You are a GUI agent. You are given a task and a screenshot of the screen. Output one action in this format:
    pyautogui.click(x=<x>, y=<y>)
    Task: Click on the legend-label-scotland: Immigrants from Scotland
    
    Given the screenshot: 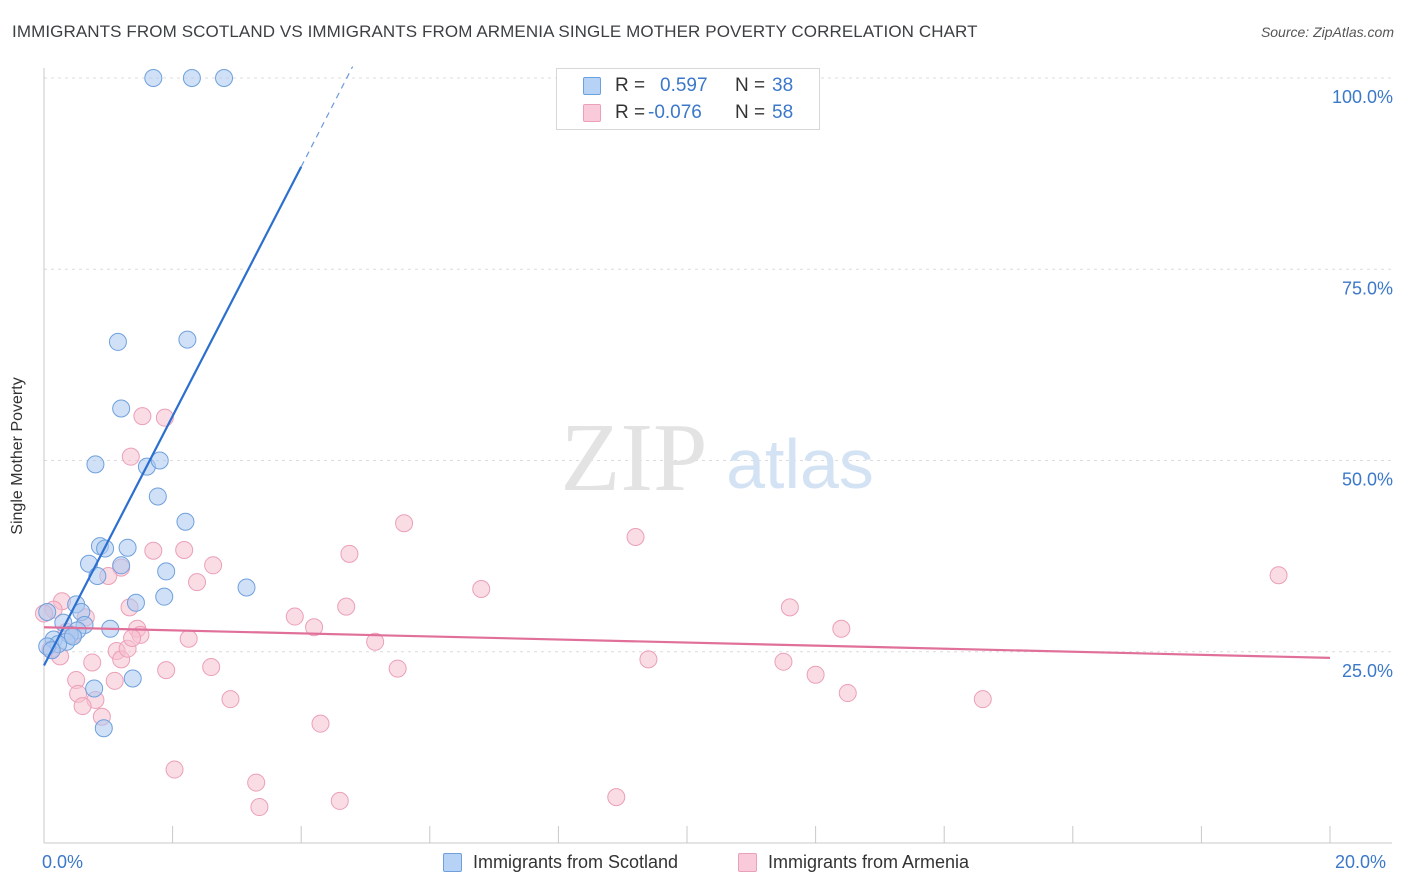 What is the action you would take?
    pyautogui.click(x=576, y=862)
    